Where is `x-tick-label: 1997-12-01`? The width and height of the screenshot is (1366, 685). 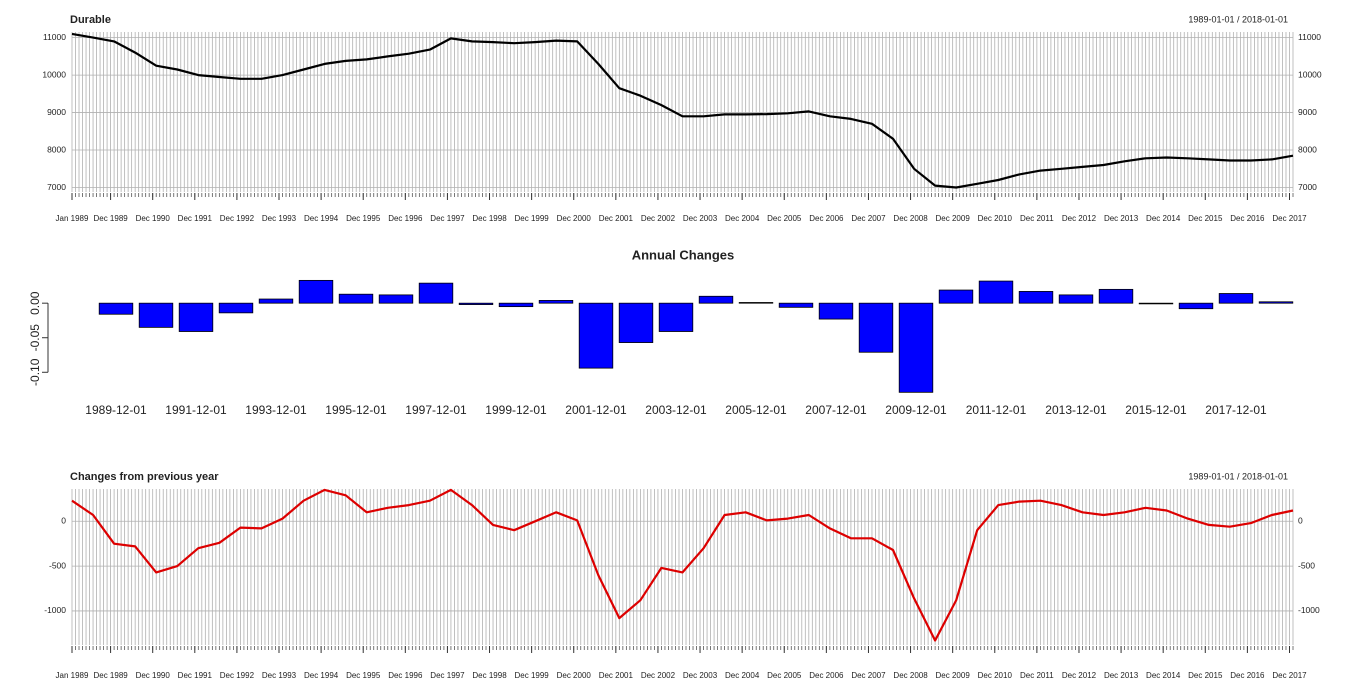
x-tick-label: 1997-12-01 is located at coordinates (436, 410).